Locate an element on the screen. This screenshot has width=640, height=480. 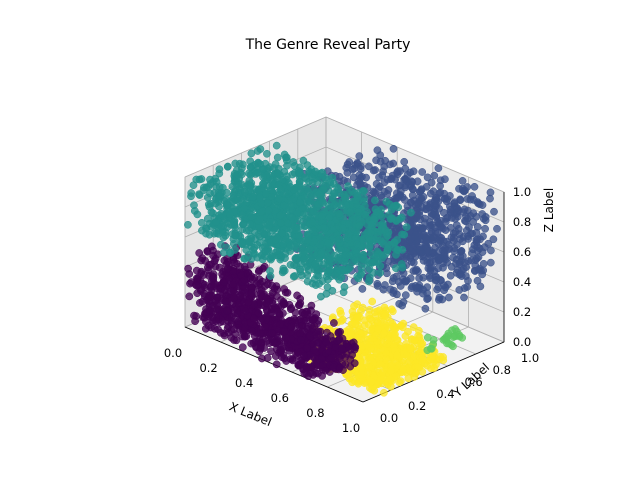
z-tick-label: 1.0 is located at coordinates (522, 192).